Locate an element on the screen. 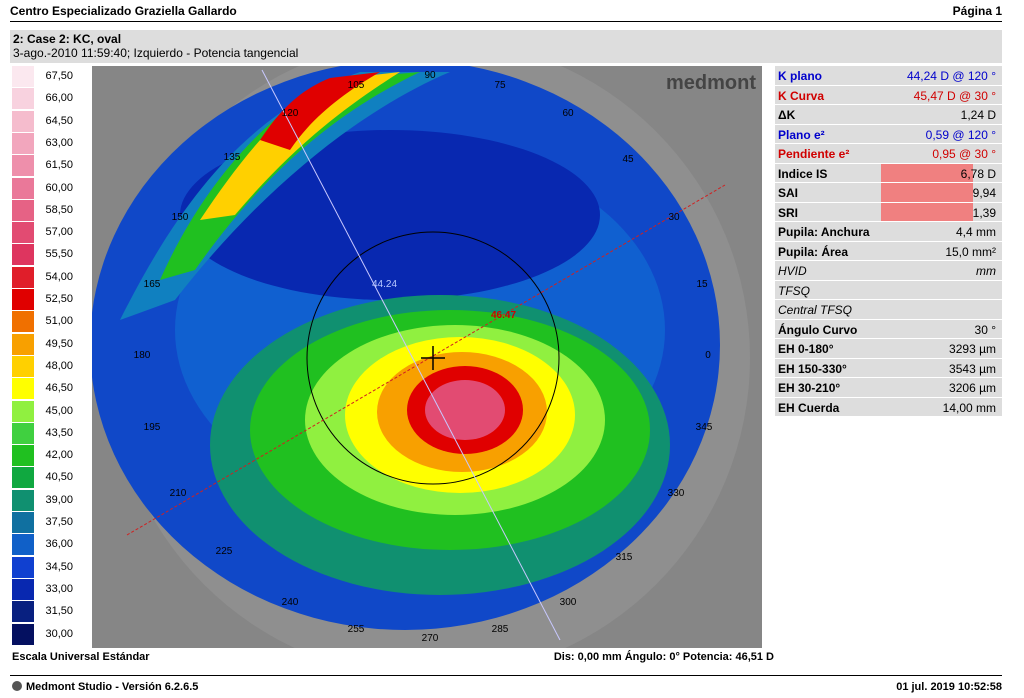 The height and width of the screenshot is (698, 1024). index-row: EH 150-330° 3543 µm is located at coordinates (888, 368).